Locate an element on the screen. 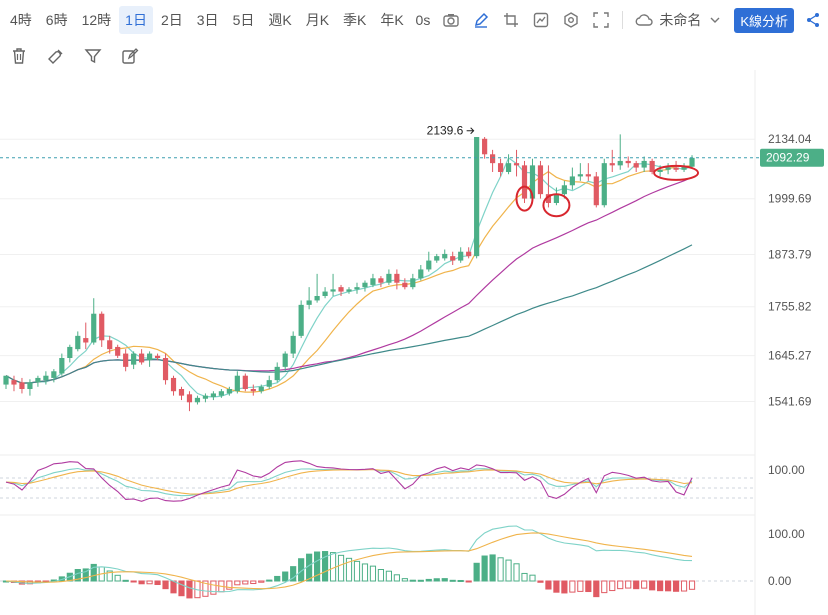 Image resolution: width=828 pixels, height=615 pixels. timeframe-tab: 3日 is located at coordinates (207, 20).